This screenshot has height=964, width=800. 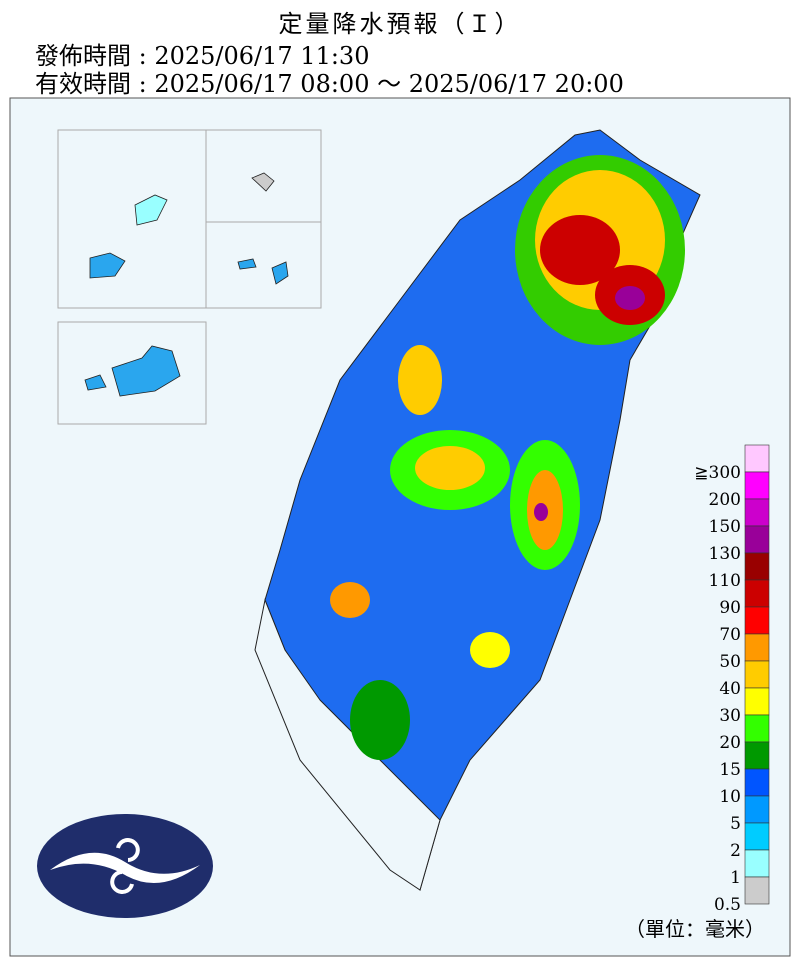 What do you see at coordinates (730, 689) in the screenshot?
I see `legend-label: 40` at bounding box center [730, 689].